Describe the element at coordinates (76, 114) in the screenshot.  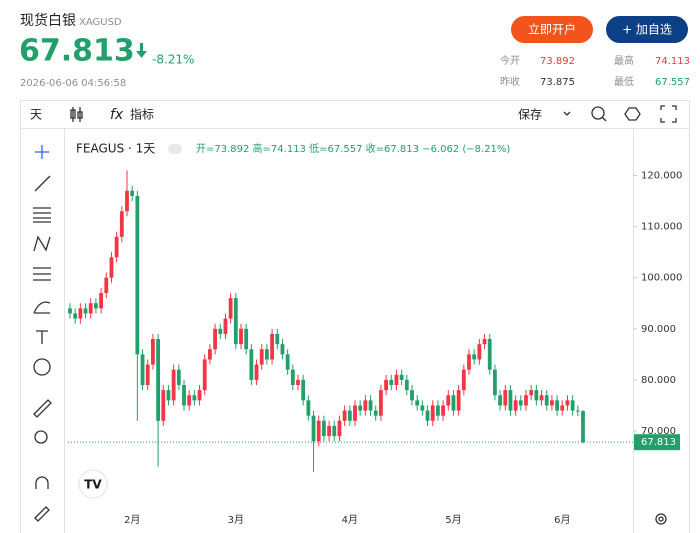
I see `candle-style-button` at that location.